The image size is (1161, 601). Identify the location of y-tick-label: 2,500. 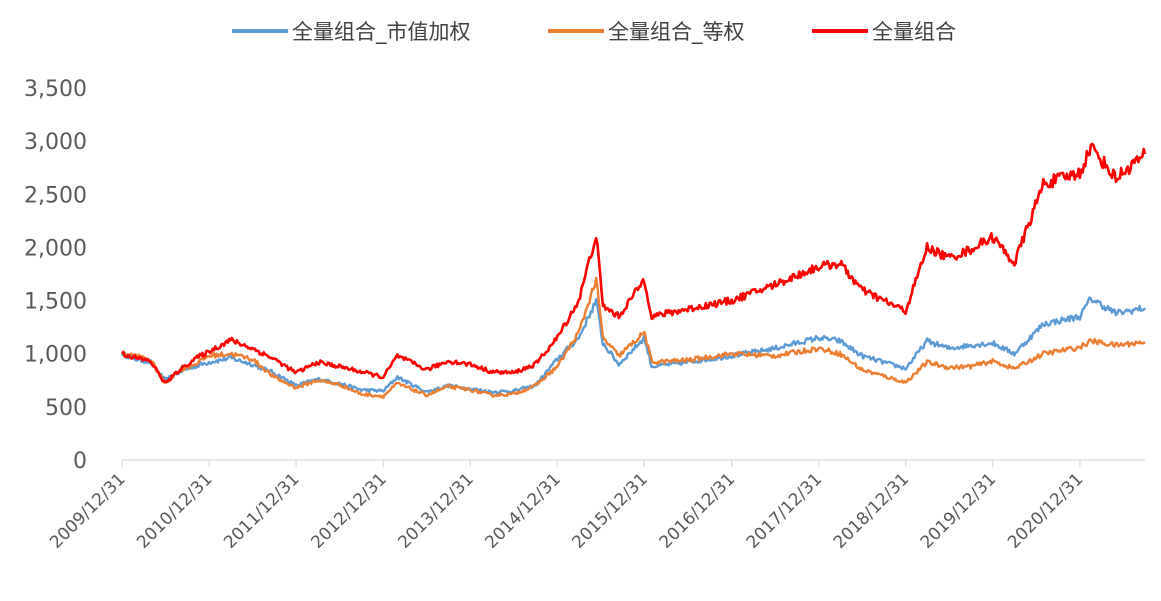
(55, 195).